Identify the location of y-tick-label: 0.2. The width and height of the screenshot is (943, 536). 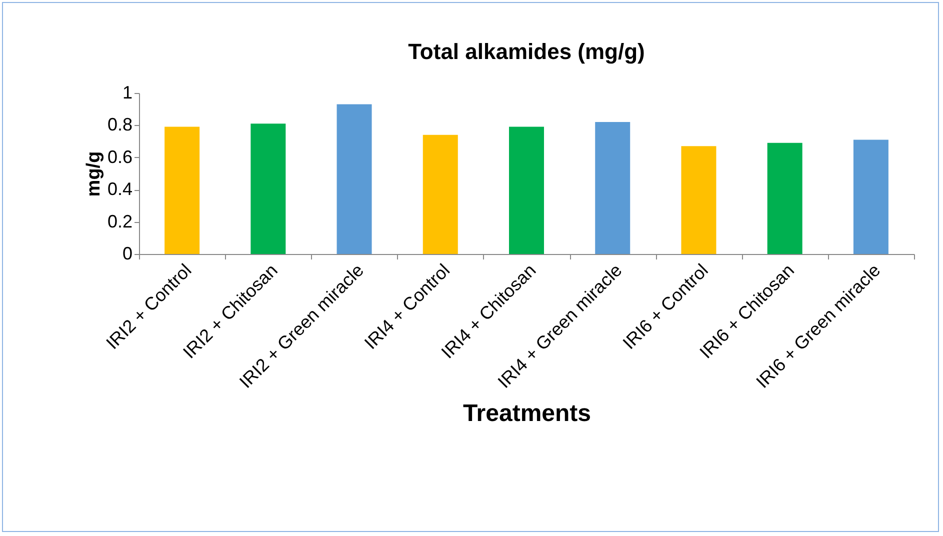
(119, 221).